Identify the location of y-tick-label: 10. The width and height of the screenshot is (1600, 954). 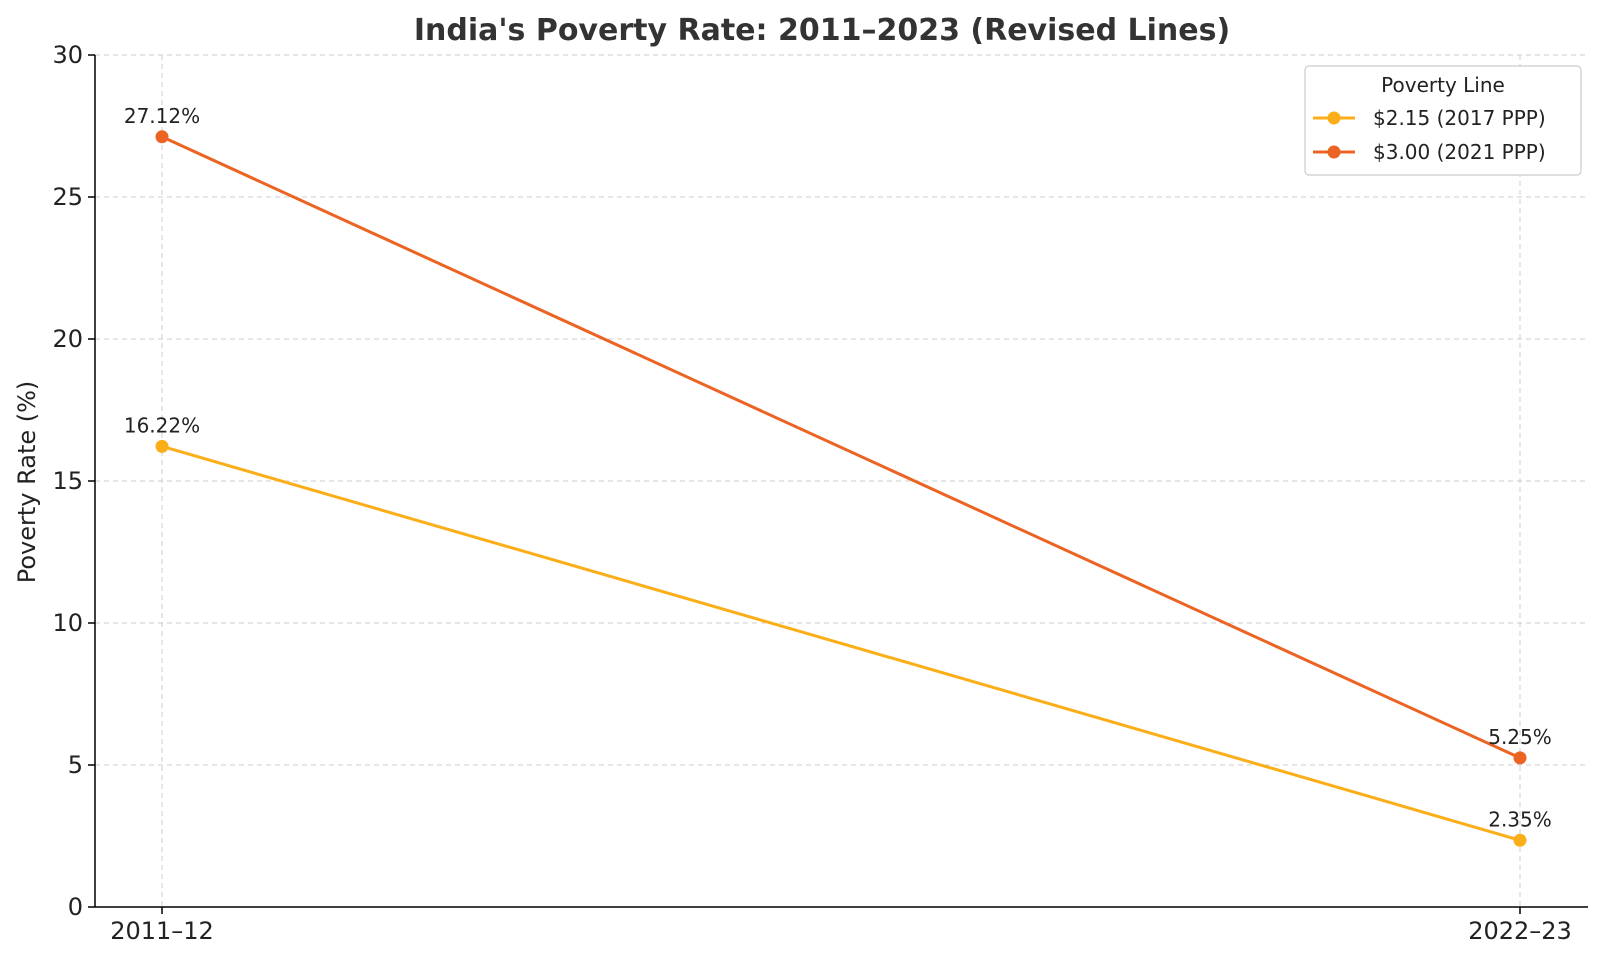
(67, 623).